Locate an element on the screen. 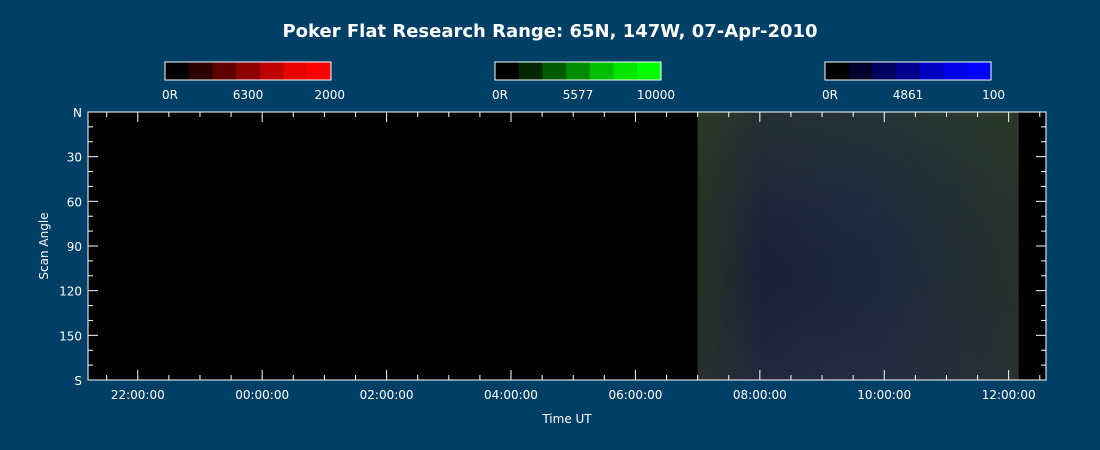  y-tick-label: N is located at coordinates (77, 113).